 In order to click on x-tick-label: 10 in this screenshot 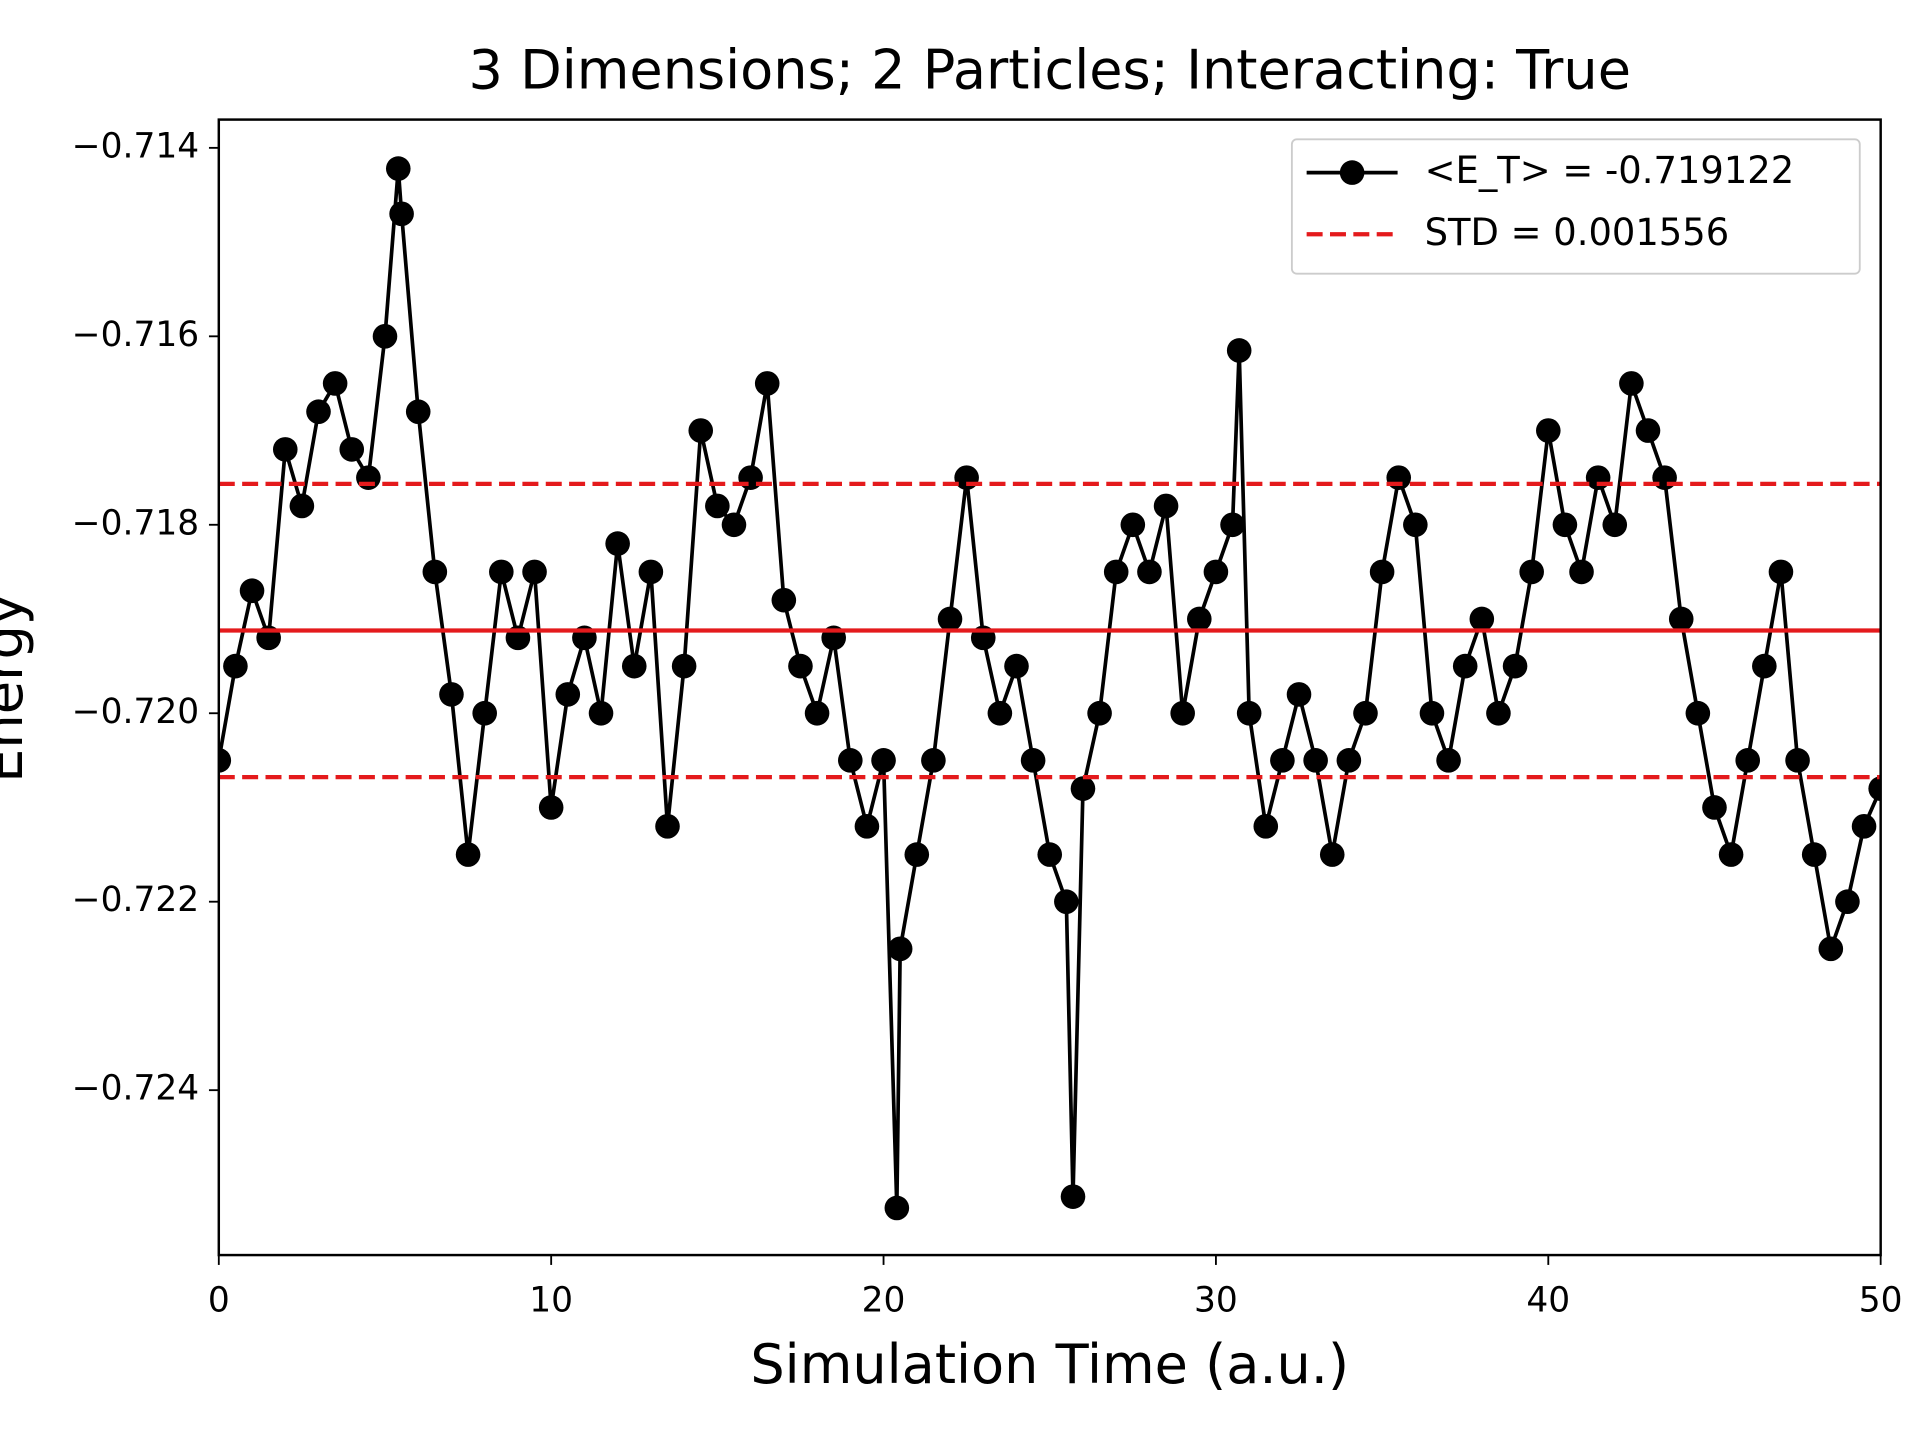, I will do `click(551, 1300)`.